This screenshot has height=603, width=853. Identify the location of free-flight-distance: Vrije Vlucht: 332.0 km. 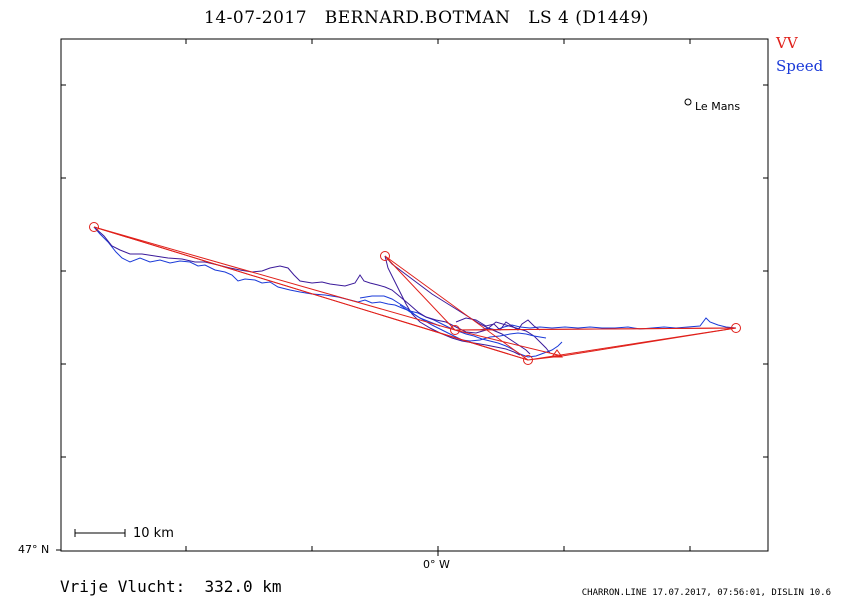
(171, 586).